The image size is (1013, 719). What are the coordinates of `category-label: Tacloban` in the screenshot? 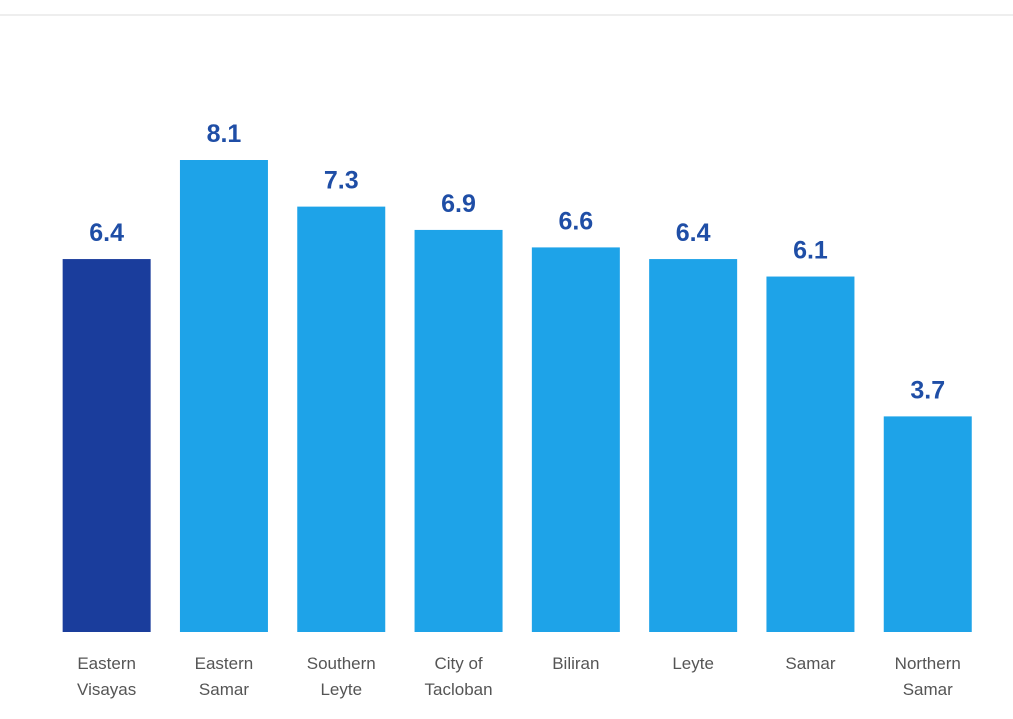 It's located at (459, 689).